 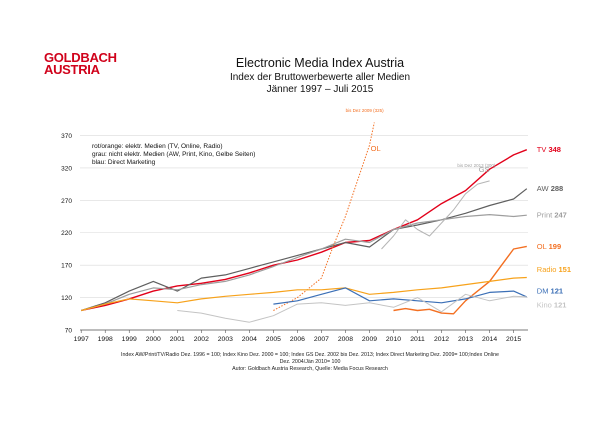 What do you see at coordinates (72, 69) in the screenshot?
I see `logo-line2: AUSTRIA` at bounding box center [72, 69].